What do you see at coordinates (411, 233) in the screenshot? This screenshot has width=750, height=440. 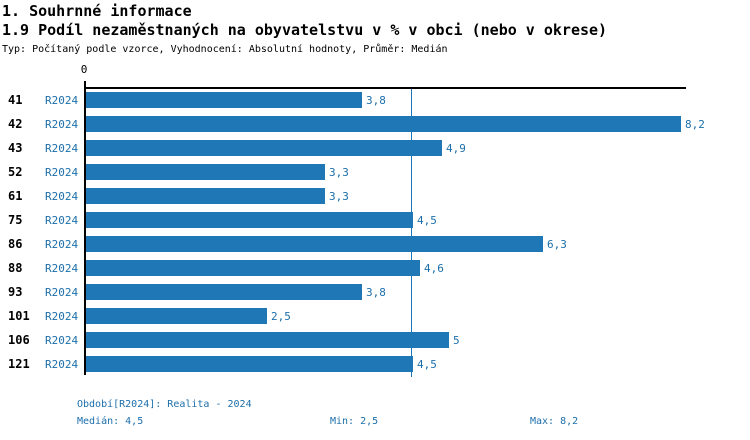 I see `median-line` at bounding box center [411, 233].